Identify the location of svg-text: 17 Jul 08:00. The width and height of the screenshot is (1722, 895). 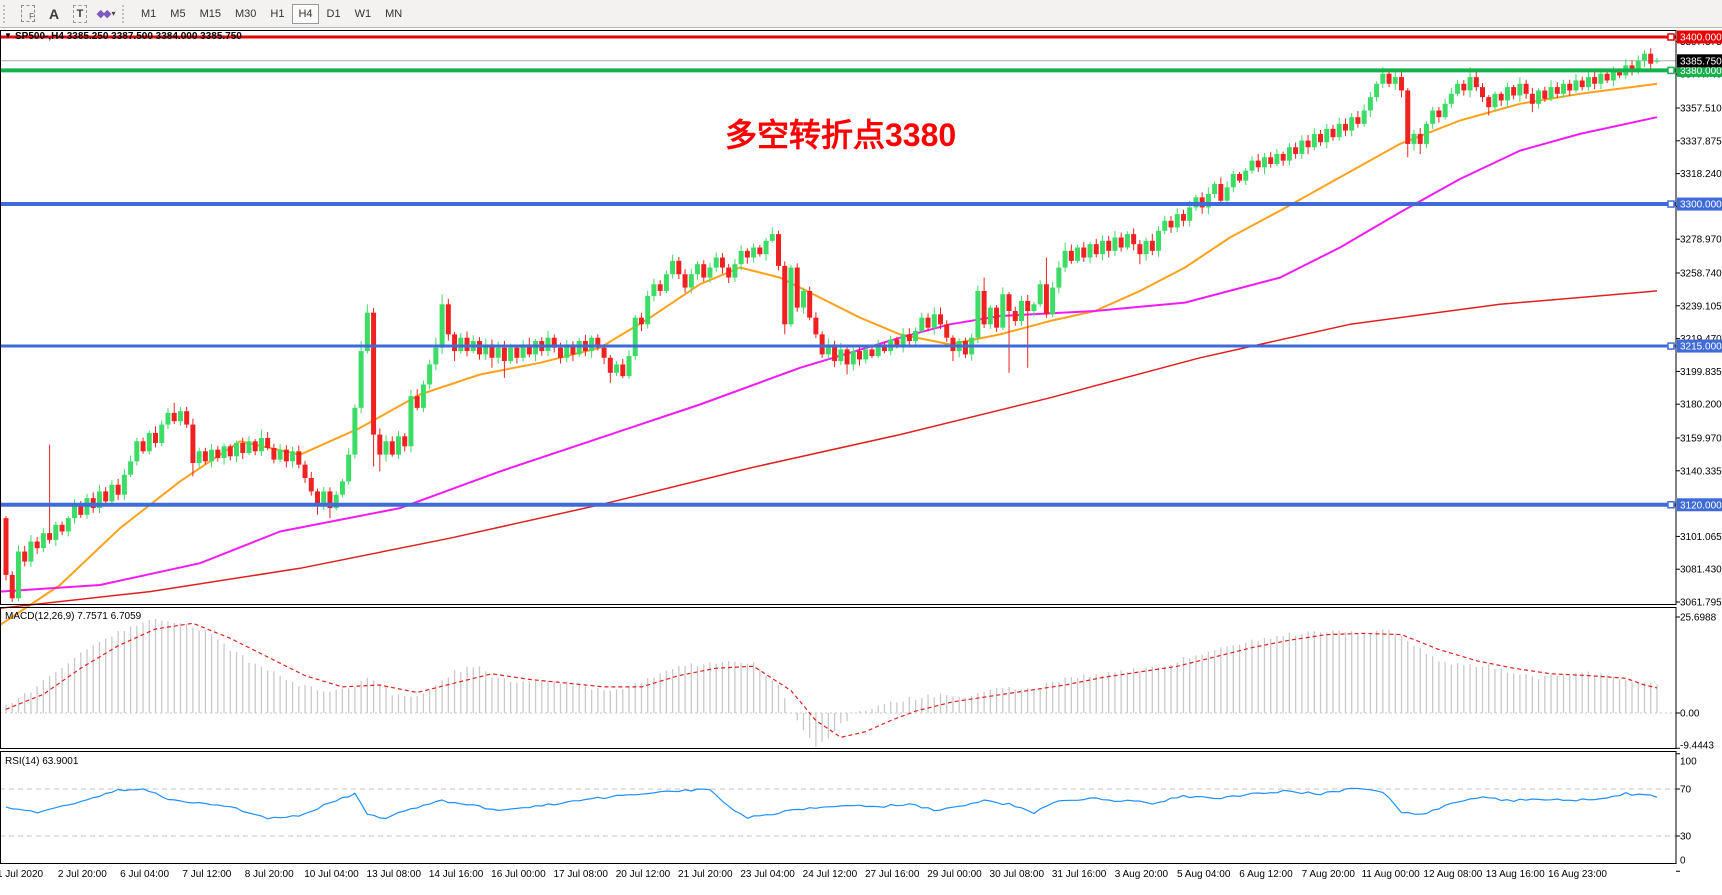
(580, 874).